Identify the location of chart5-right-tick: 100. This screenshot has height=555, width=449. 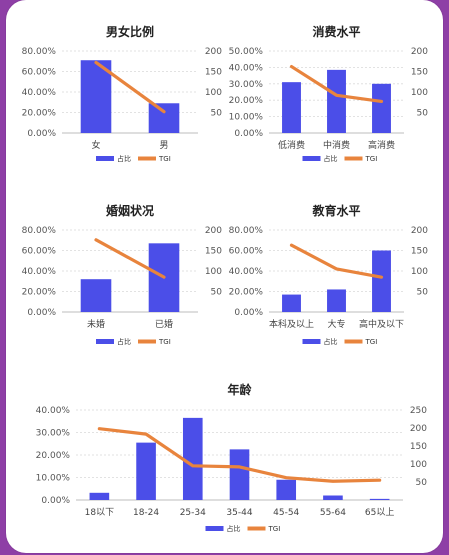
(418, 465).